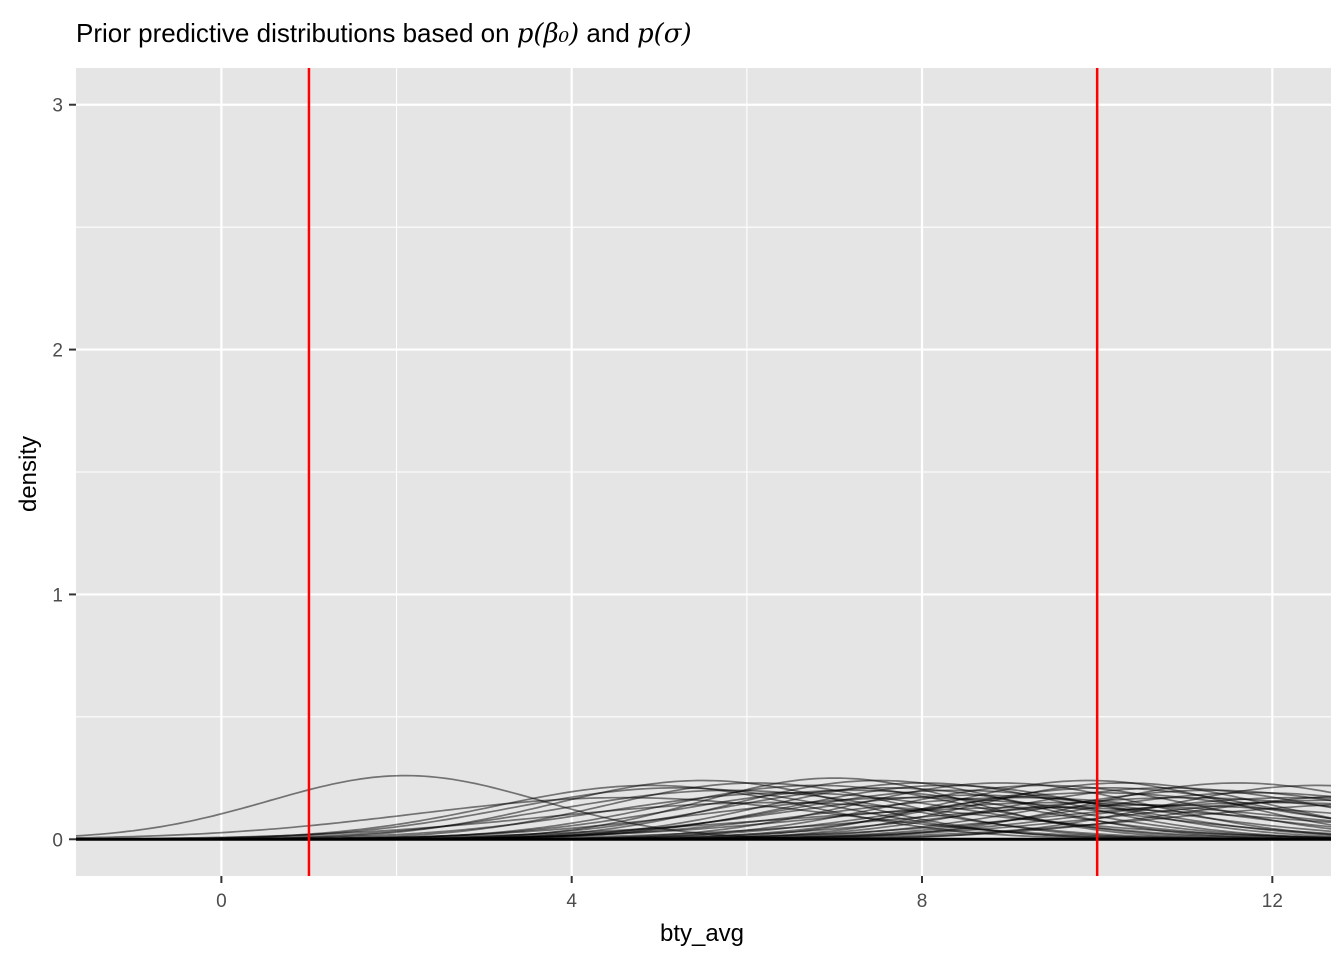 This screenshot has height=960, width=1344. Describe the element at coordinates (548, 34) in the screenshot. I see `chart-title-math-beta: p(β₀)` at that location.